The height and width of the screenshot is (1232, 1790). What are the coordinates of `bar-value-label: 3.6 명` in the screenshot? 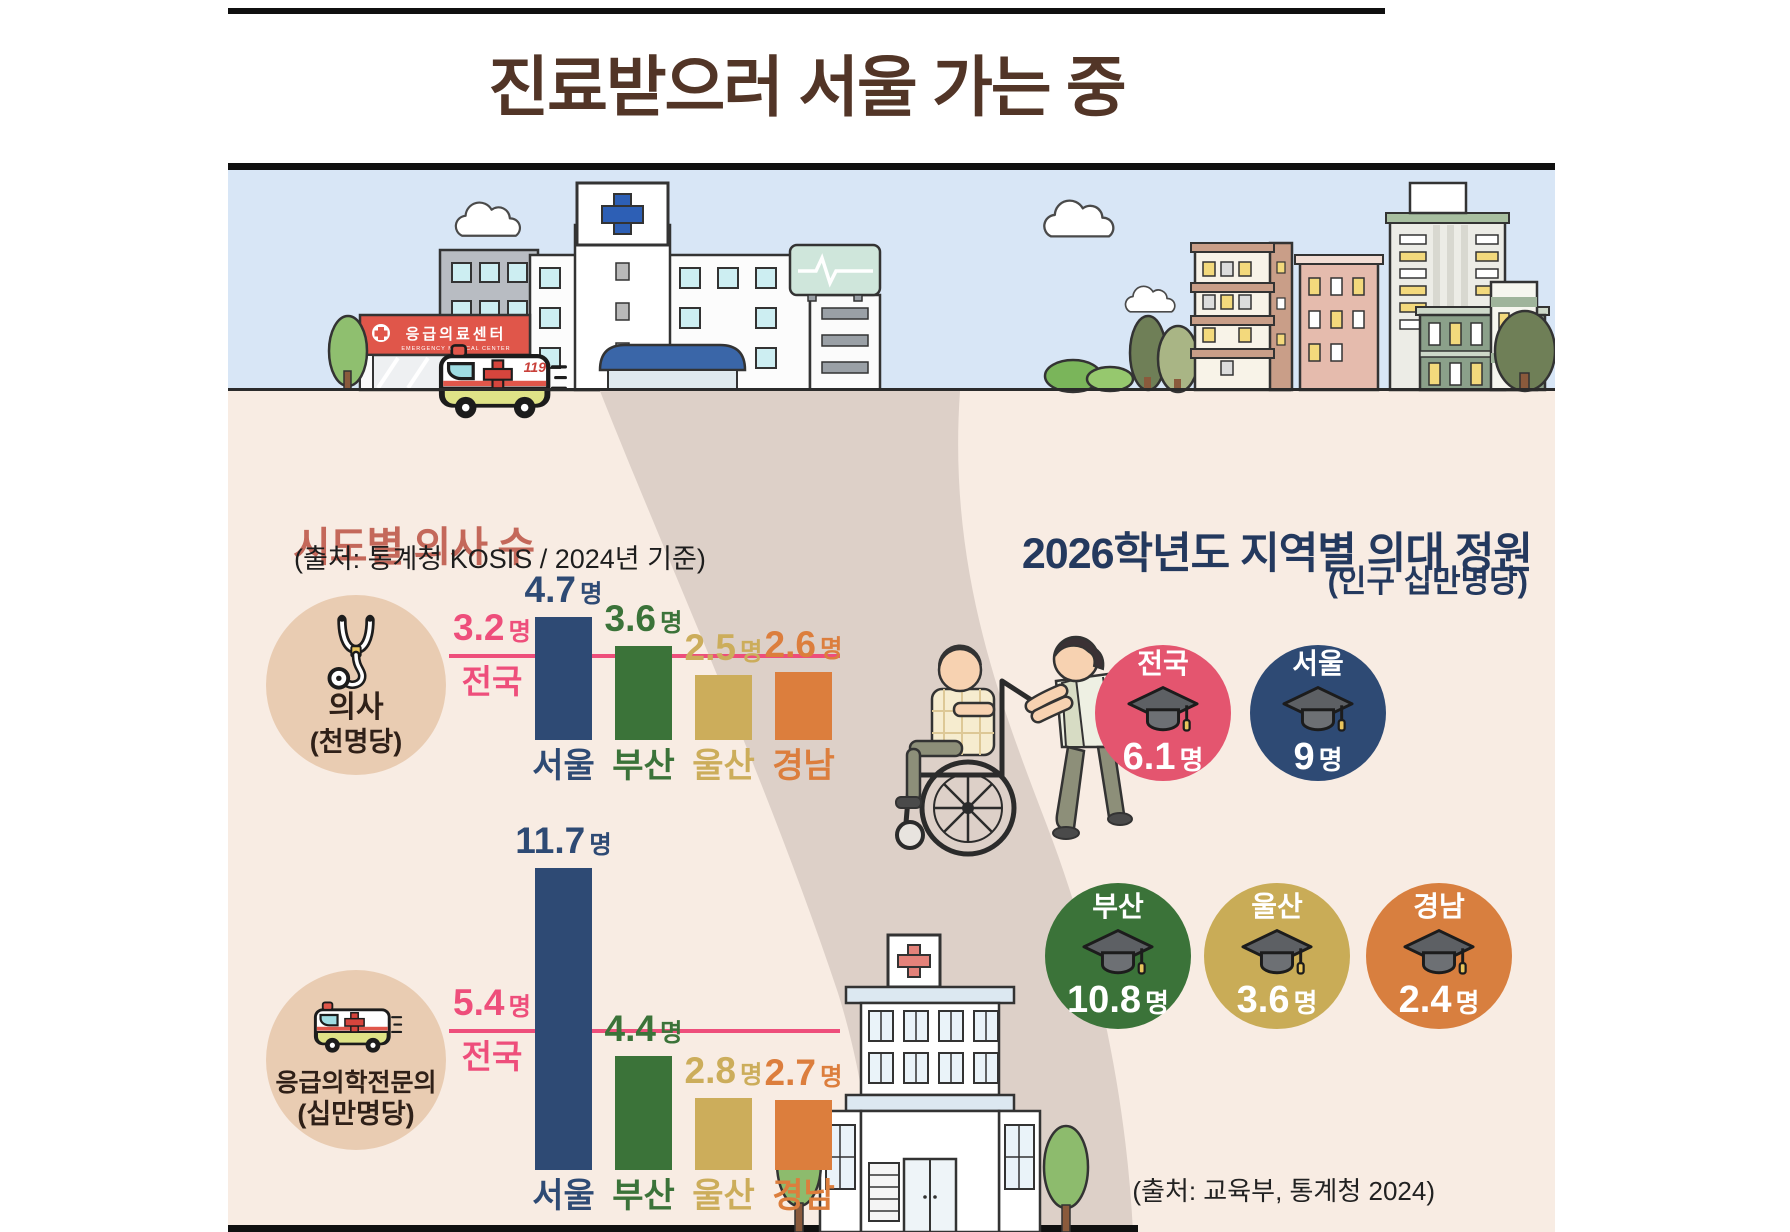 It's located at (643, 618).